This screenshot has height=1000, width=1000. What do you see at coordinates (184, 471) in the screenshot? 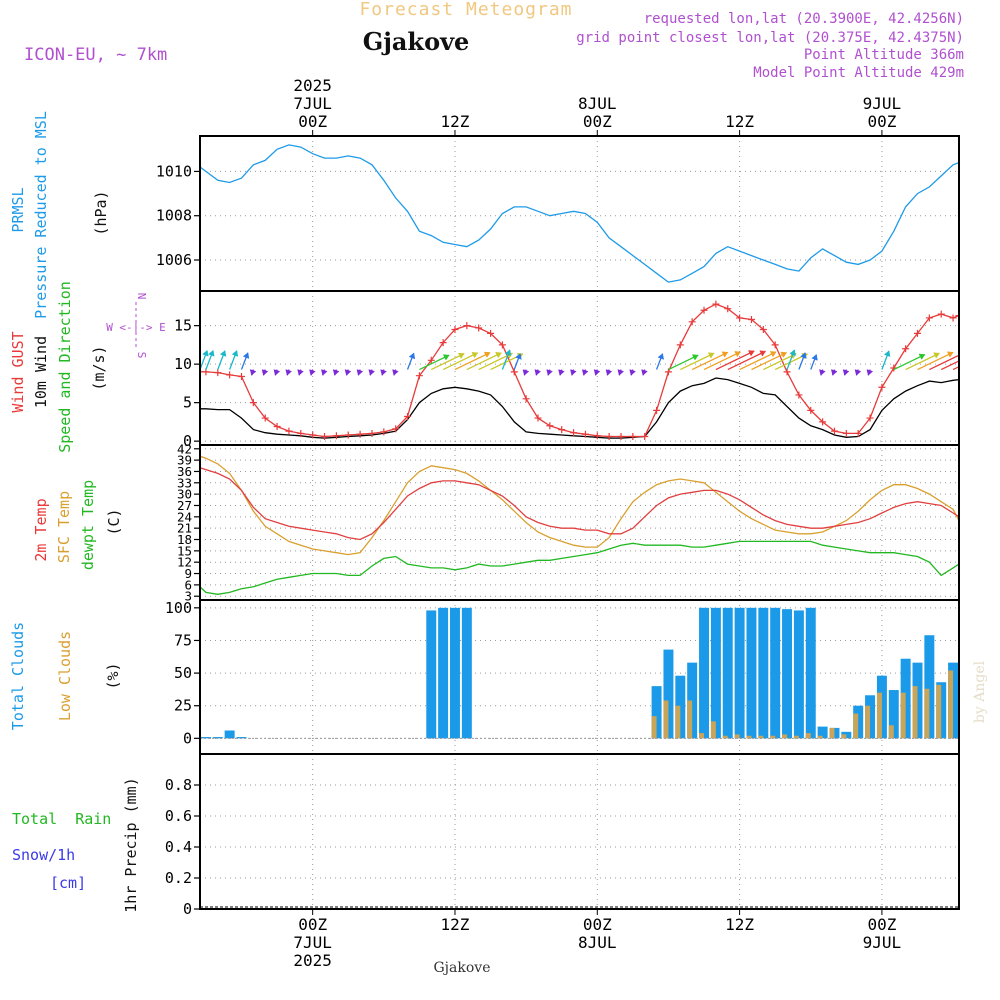
I see `y-tick-label: 36` at bounding box center [184, 471].